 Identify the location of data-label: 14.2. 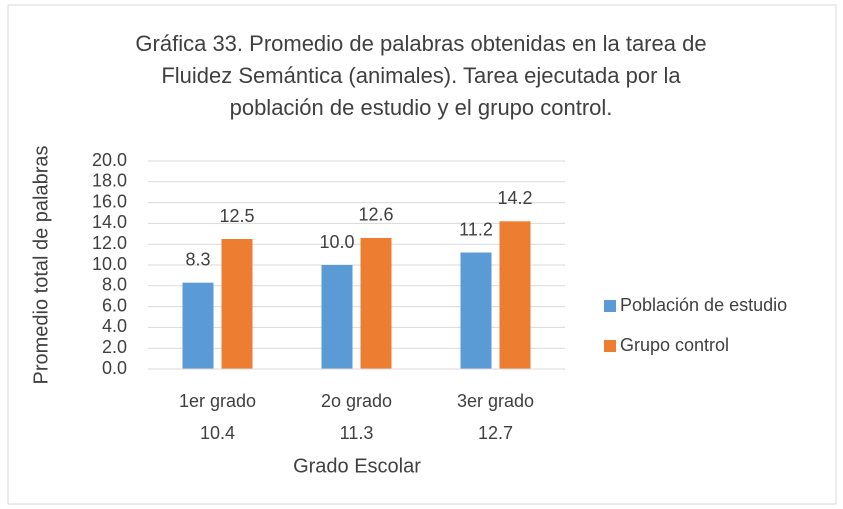
(514, 198).